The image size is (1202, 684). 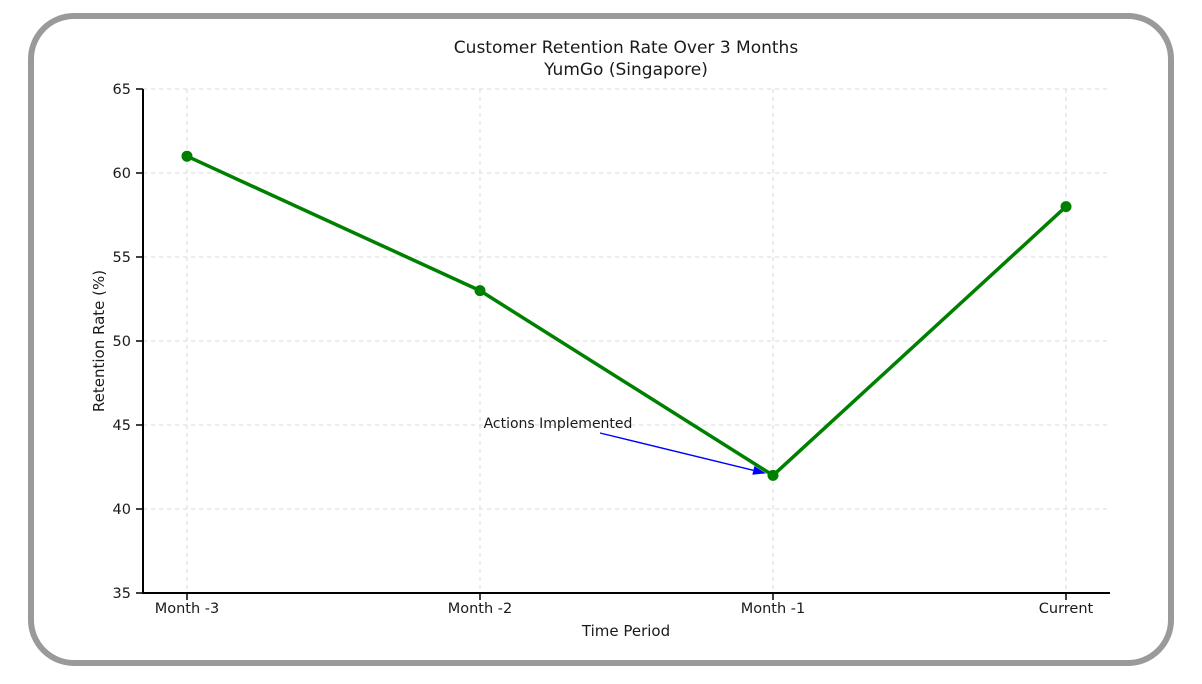 What do you see at coordinates (187, 609) in the screenshot?
I see `x-tick-label: Month -3` at bounding box center [187, 609].